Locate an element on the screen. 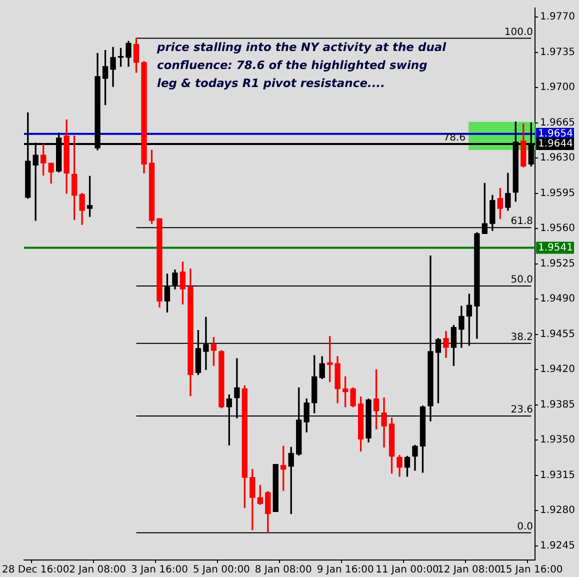 The image size is (579, 577). y-tick-label: 1.9280 is located at coordinates (558, 510).